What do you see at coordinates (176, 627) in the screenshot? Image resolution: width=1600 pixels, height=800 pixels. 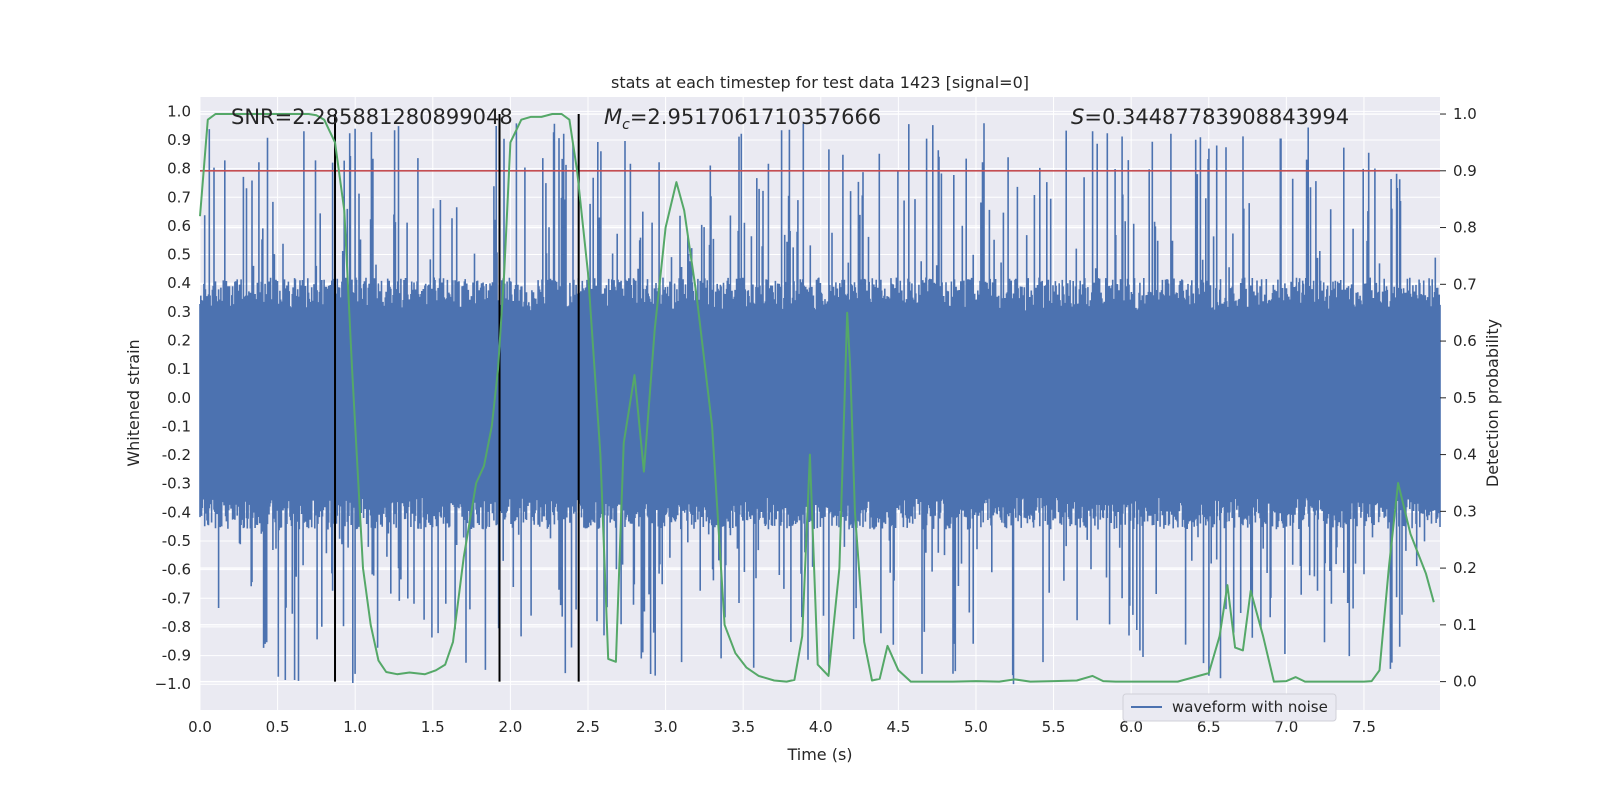 I see `y-tick-label-left: -0.8` at bounding box center [176, 627].